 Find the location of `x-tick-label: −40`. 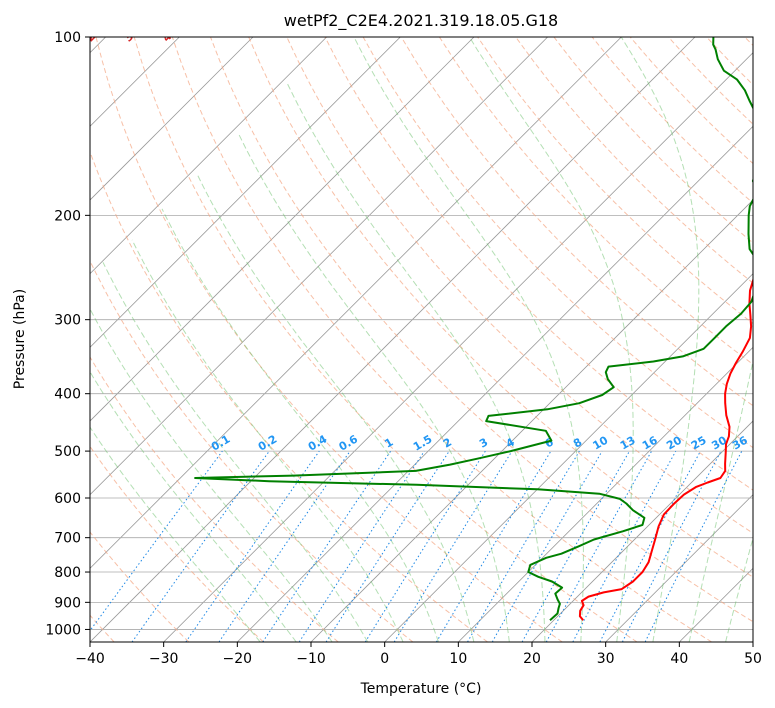

x-tick-label: −40 is located at coordinates (90, 659).